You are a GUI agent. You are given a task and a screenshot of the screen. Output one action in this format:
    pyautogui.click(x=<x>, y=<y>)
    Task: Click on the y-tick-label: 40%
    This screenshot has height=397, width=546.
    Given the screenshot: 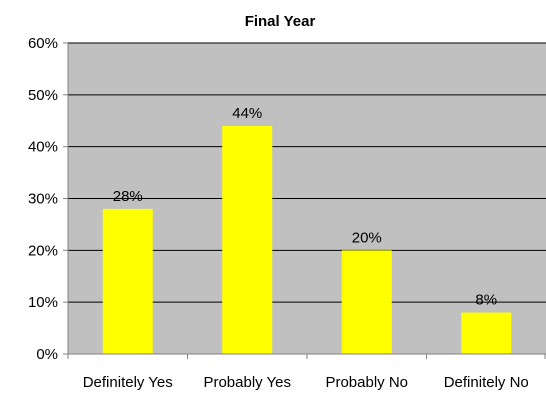 What is the action you would take?
    pyautogui.click(x=43, y=147)
    